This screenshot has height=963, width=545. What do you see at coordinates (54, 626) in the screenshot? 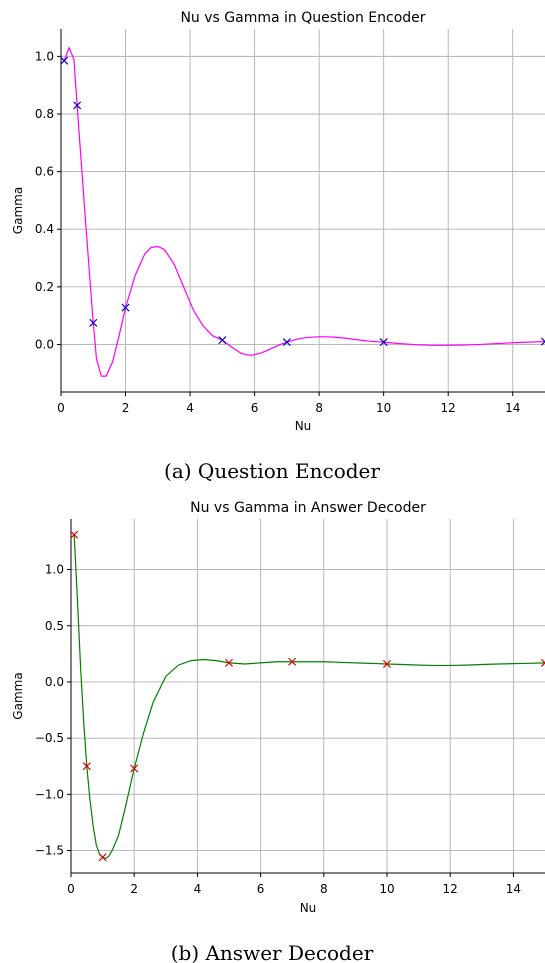
I see `y-tick-label: 0.5` at bounding box center [54, 626].